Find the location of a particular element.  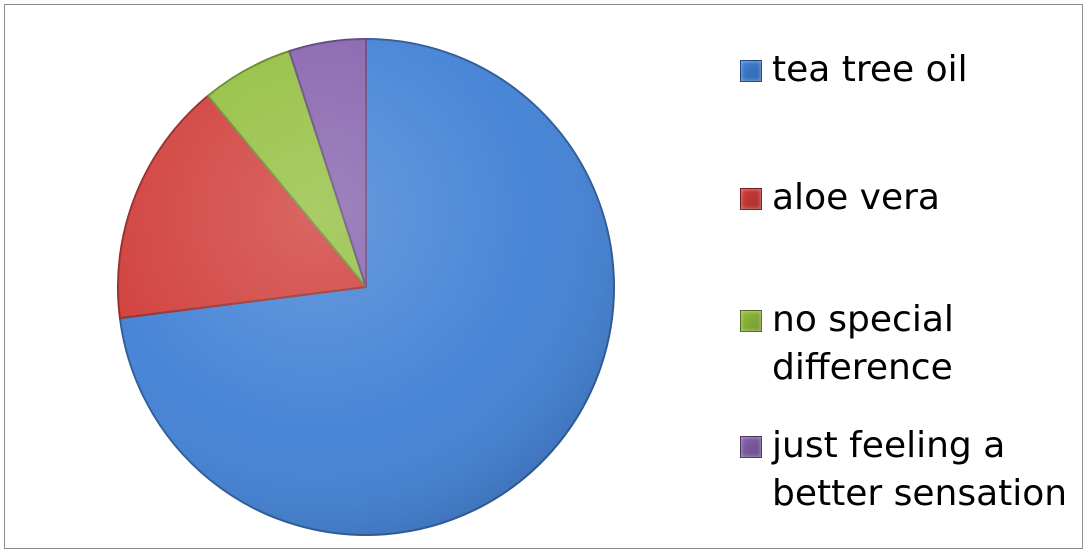

legend-item-no-special-difference: no special difference is located at coordinates (847, 344).